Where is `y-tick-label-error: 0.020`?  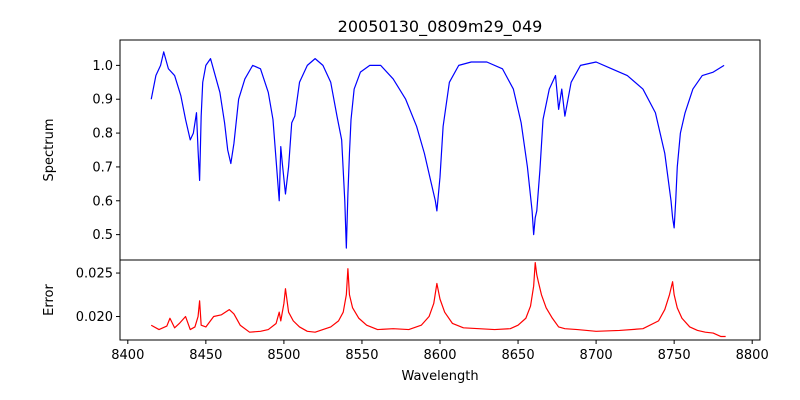
y-tick-label-error: 0.020 is located at coordinates (94, 317).